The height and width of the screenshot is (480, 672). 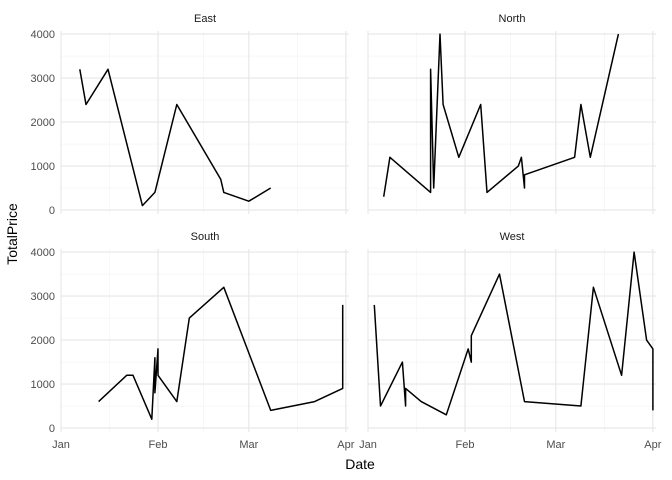 What do you see at coordinates (12, 234) in the screenshot?
I see `y-axis-title: TotalPrice` at bounding box center [12, 234].